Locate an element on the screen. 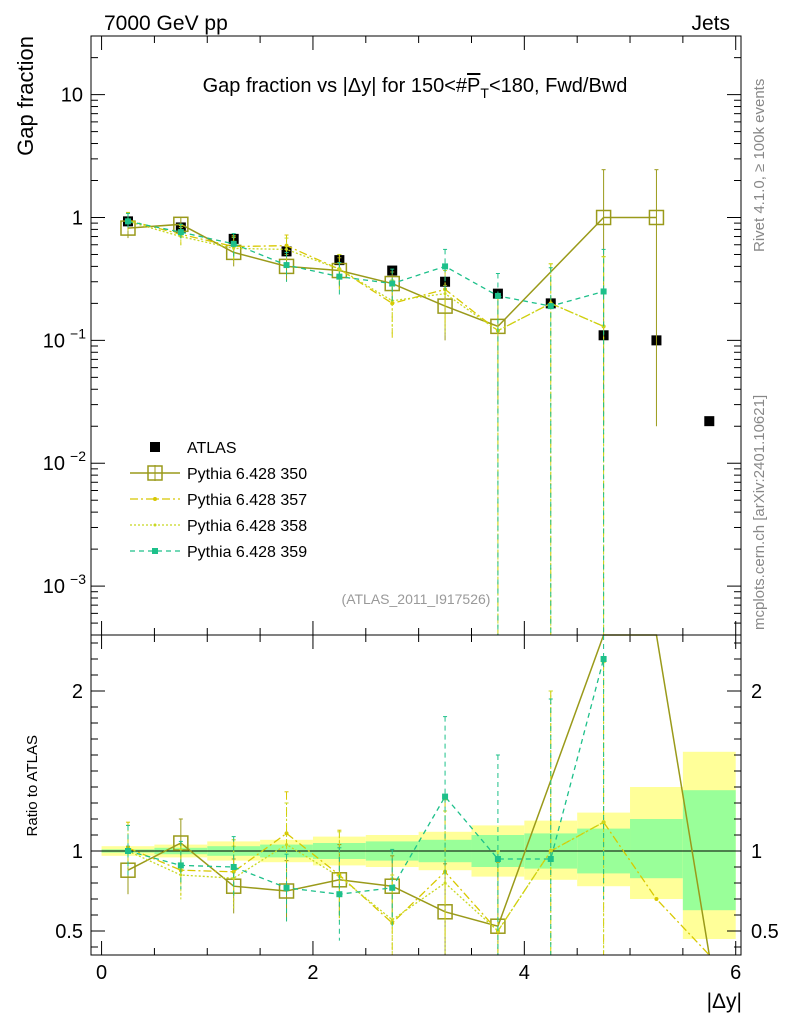 This screenshot has width=786, height=1024. ratio-y-axis-label: Ratio to ATLAS is located at coordinates (32, 785).